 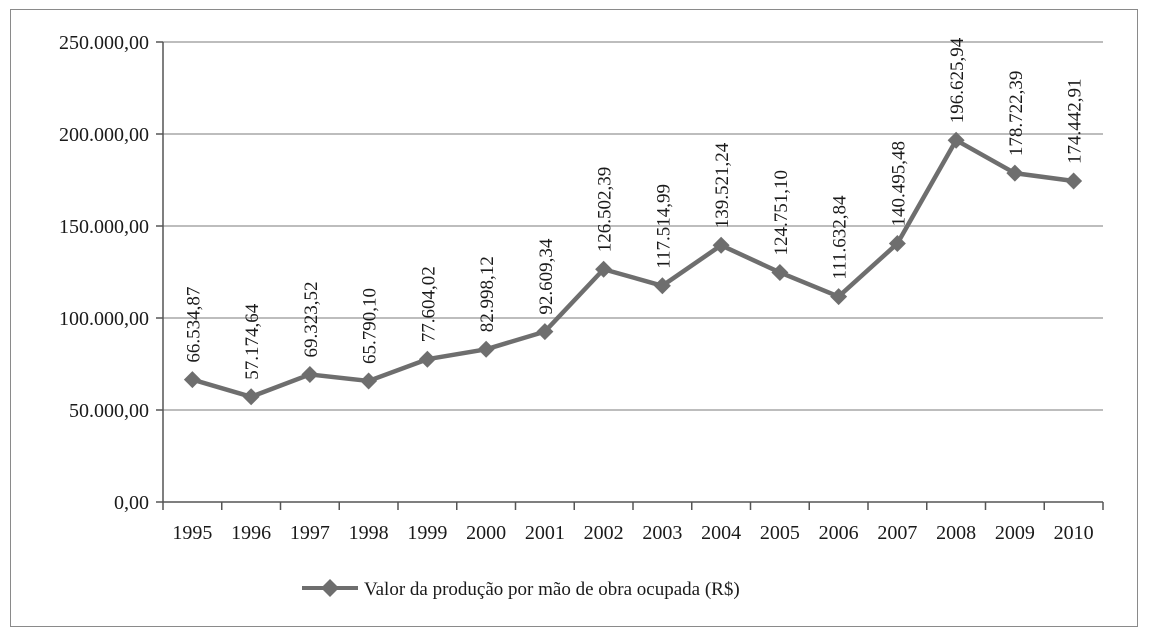 I want to click on data-label: 77.604,02, so click(x=428, y=304).